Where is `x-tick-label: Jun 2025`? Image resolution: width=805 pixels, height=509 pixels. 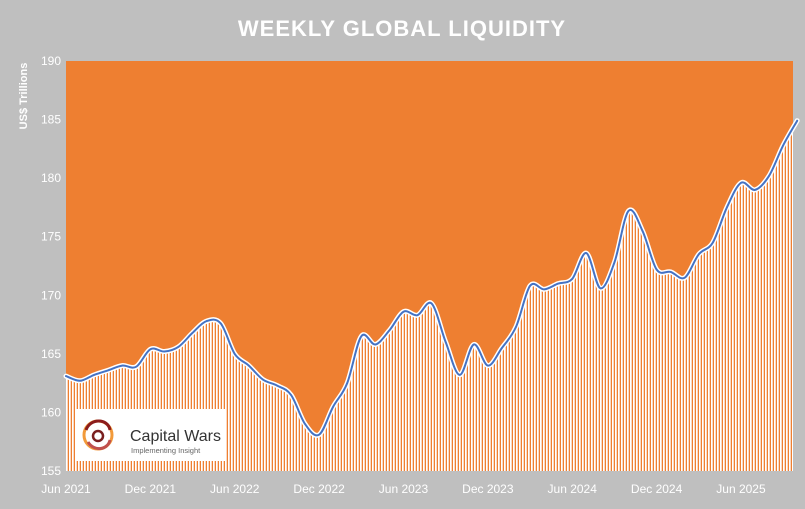 x-tick-label: Jun 2025 is located at coordinates (741, 489).